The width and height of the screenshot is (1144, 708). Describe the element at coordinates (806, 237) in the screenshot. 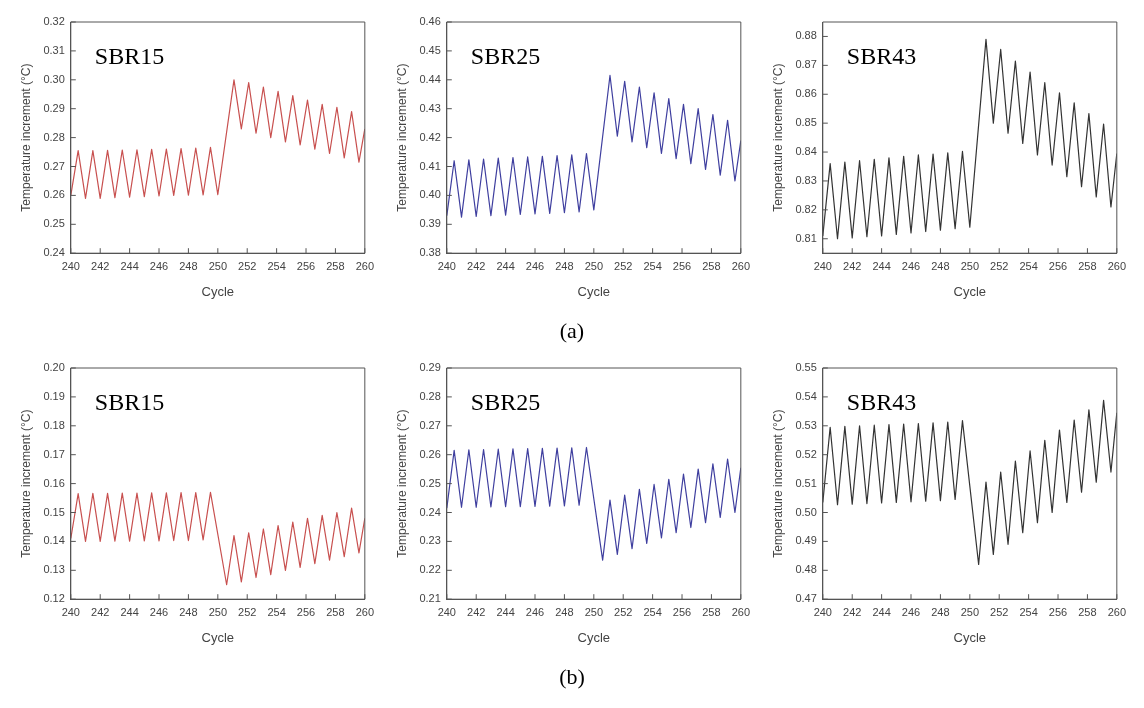

I see `y-tick-label: 0.81` at that location.